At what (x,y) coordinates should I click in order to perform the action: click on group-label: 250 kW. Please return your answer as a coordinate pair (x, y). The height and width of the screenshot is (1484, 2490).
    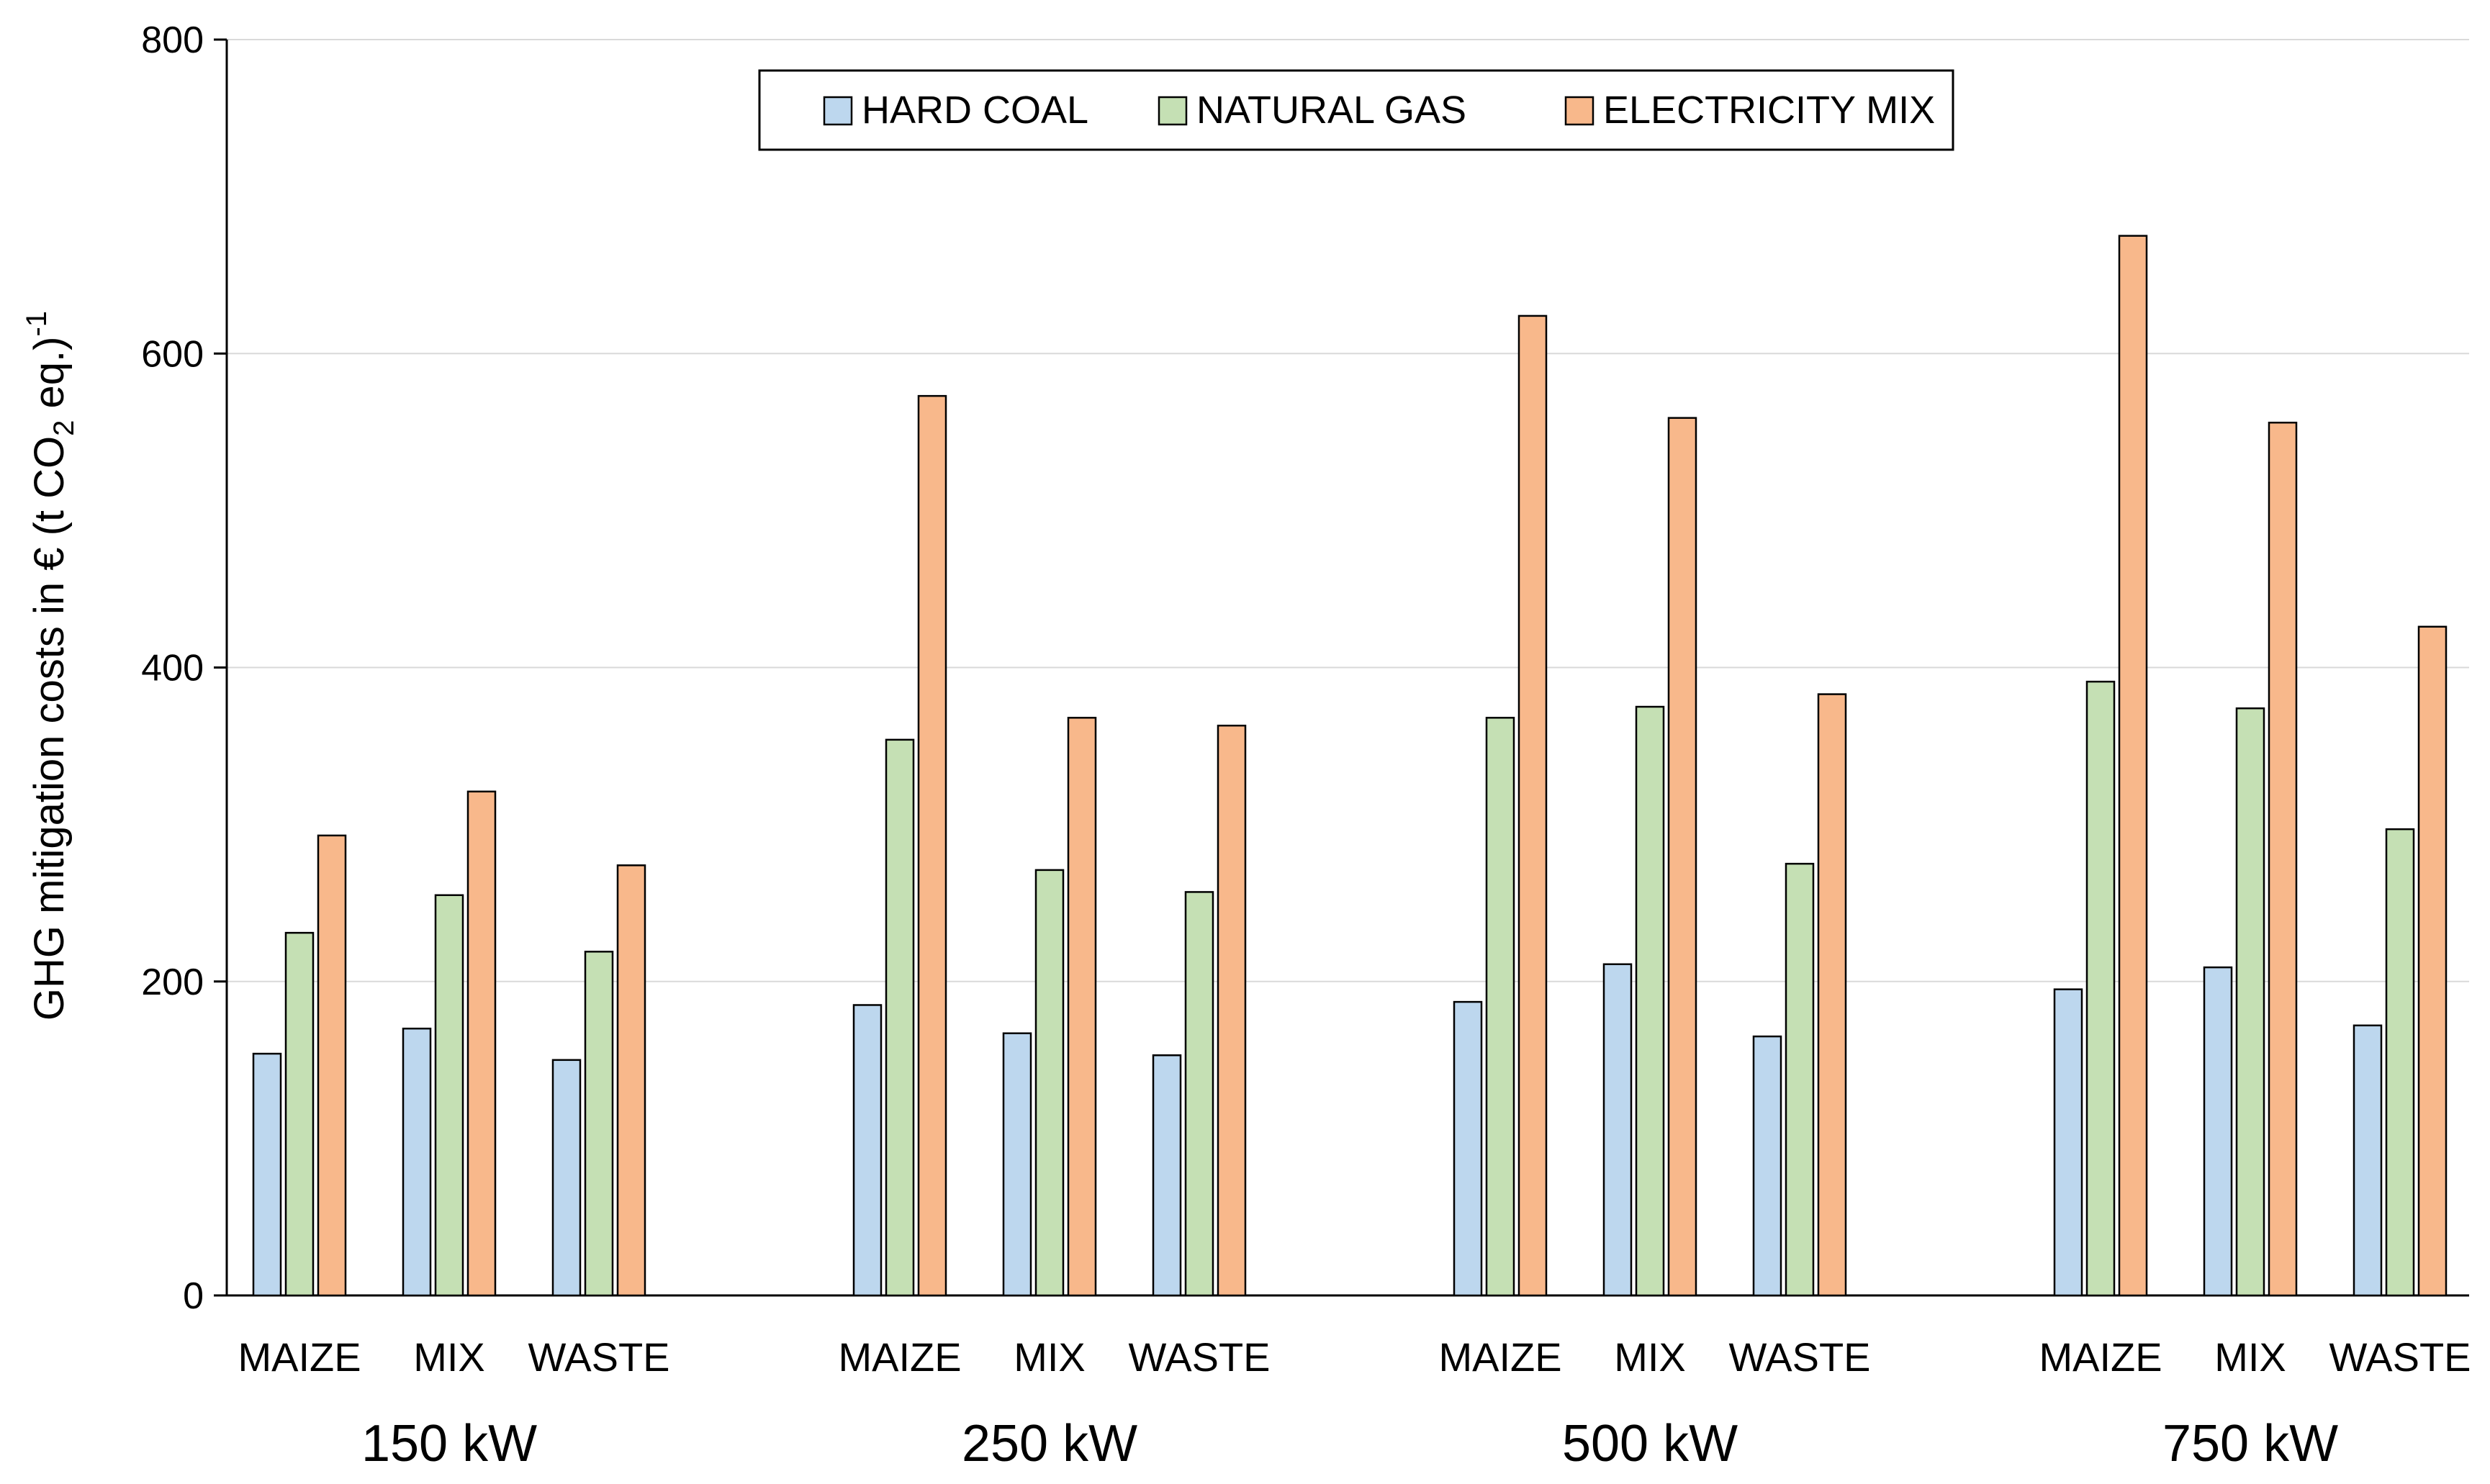
    Looking at the image, I should click on (1049, 1443).